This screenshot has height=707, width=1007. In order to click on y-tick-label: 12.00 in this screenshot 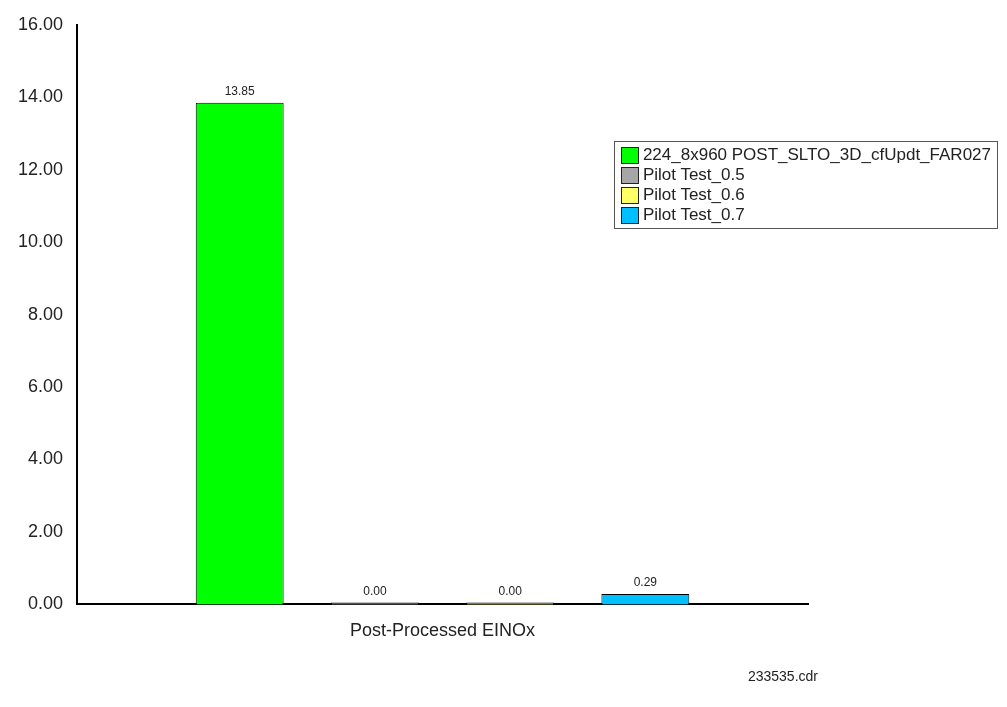, I will do `click(41, 168)`.